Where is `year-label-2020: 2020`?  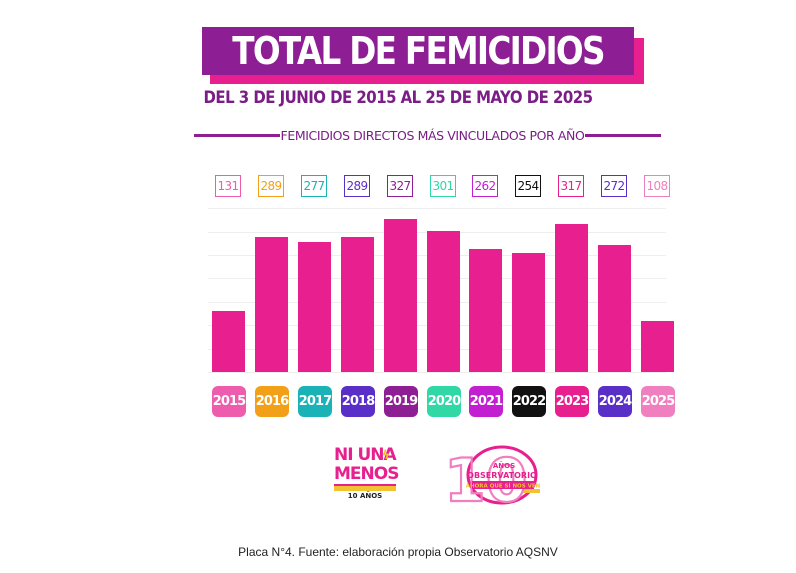
year-label-2020: 2020 is located at coordinates (444, 401).